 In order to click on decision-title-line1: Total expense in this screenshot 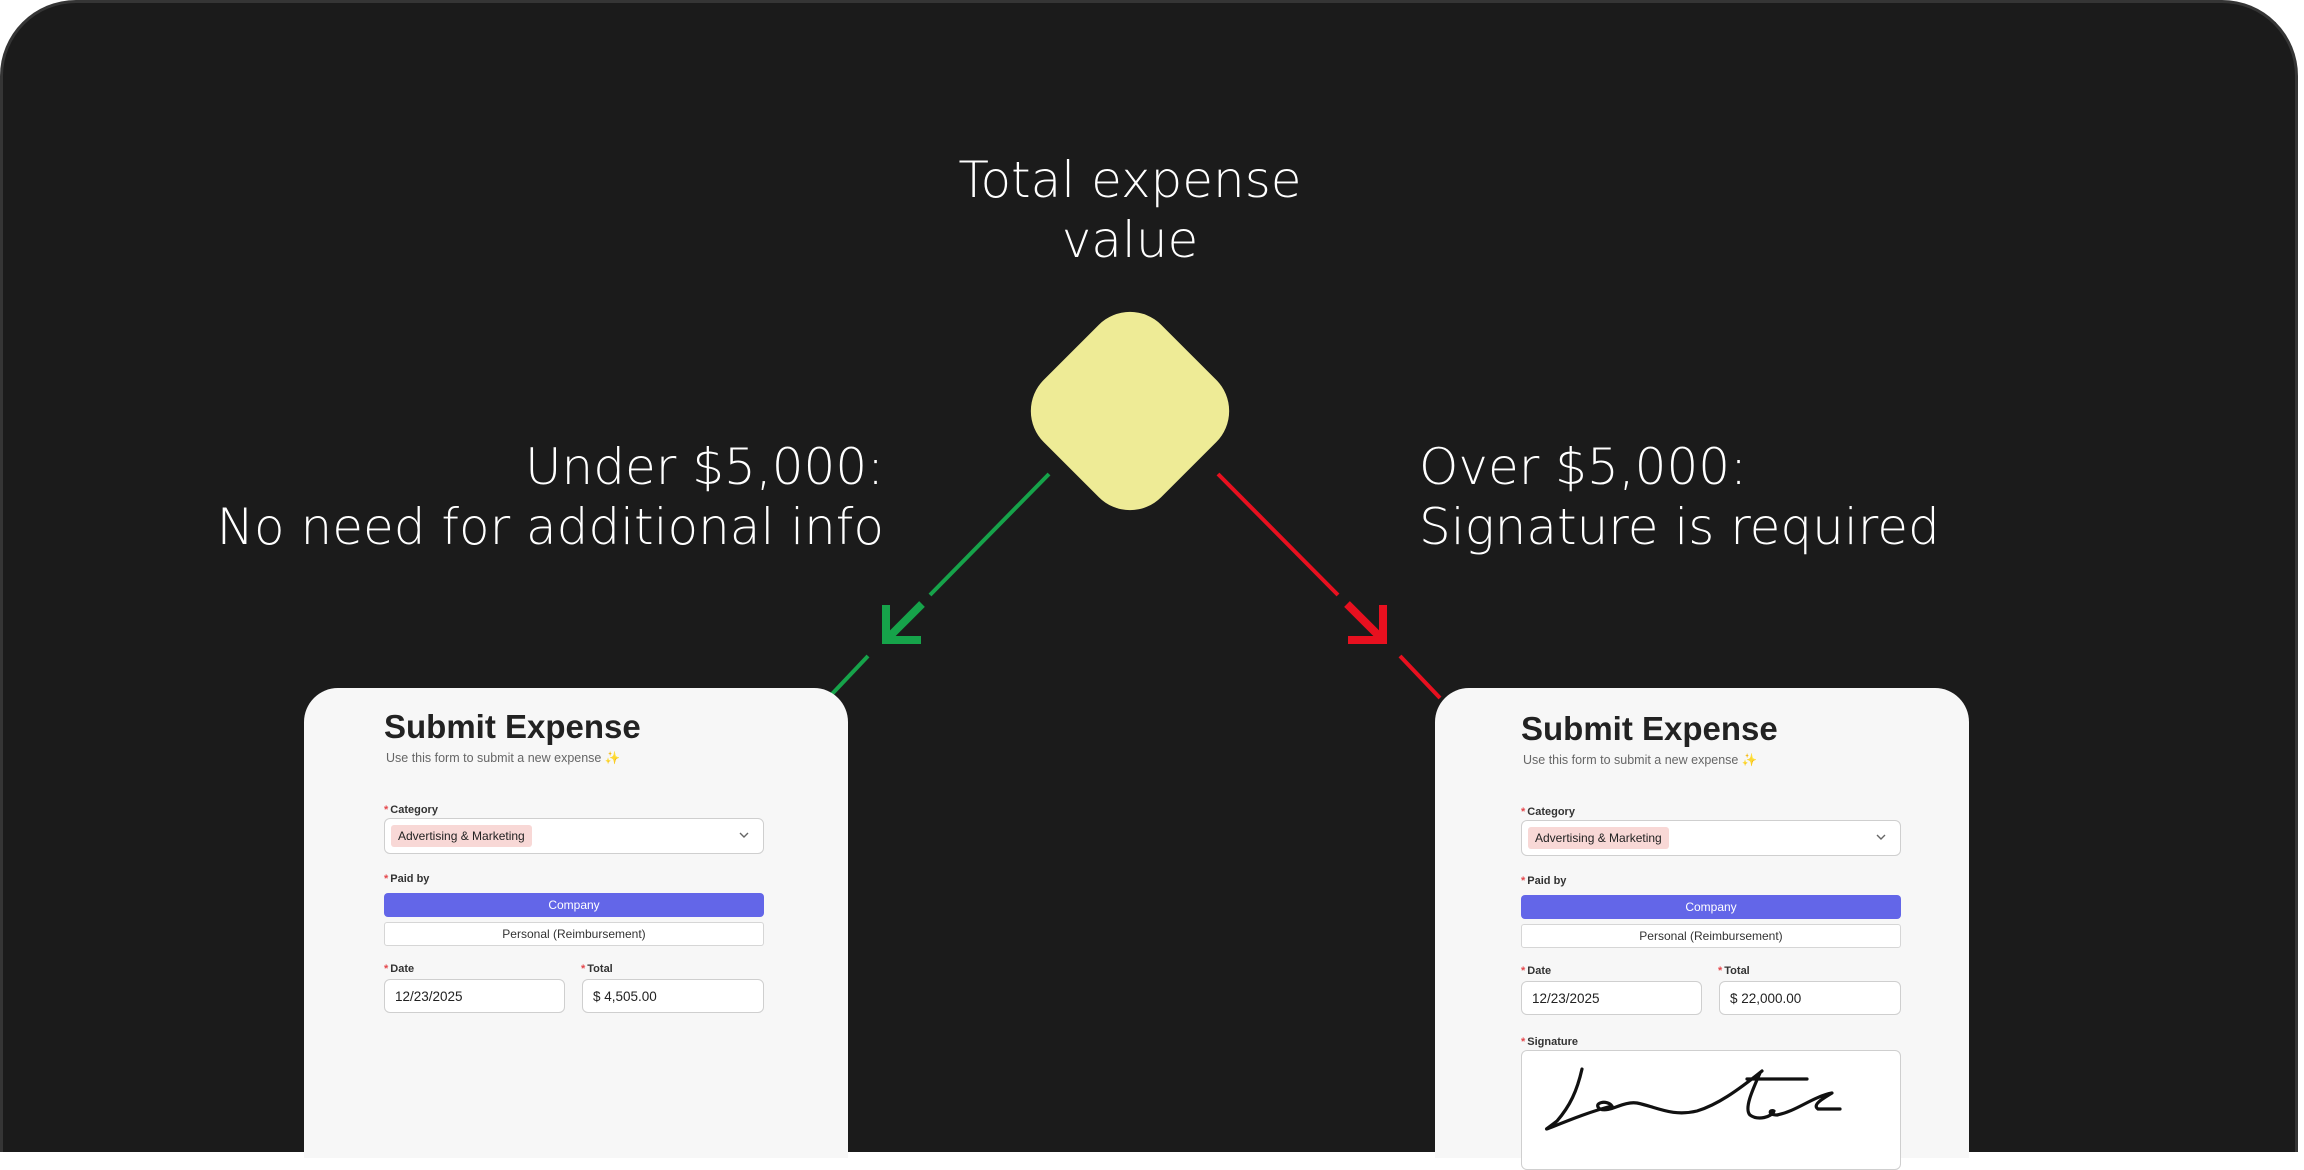, I will do `click(1130, 180)`.